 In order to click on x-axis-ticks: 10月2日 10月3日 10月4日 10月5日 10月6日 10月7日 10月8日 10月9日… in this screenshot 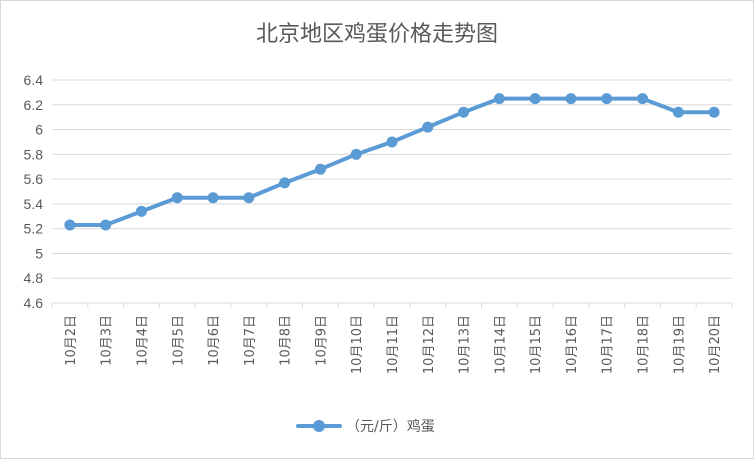, I will do `click(392, 338)`.